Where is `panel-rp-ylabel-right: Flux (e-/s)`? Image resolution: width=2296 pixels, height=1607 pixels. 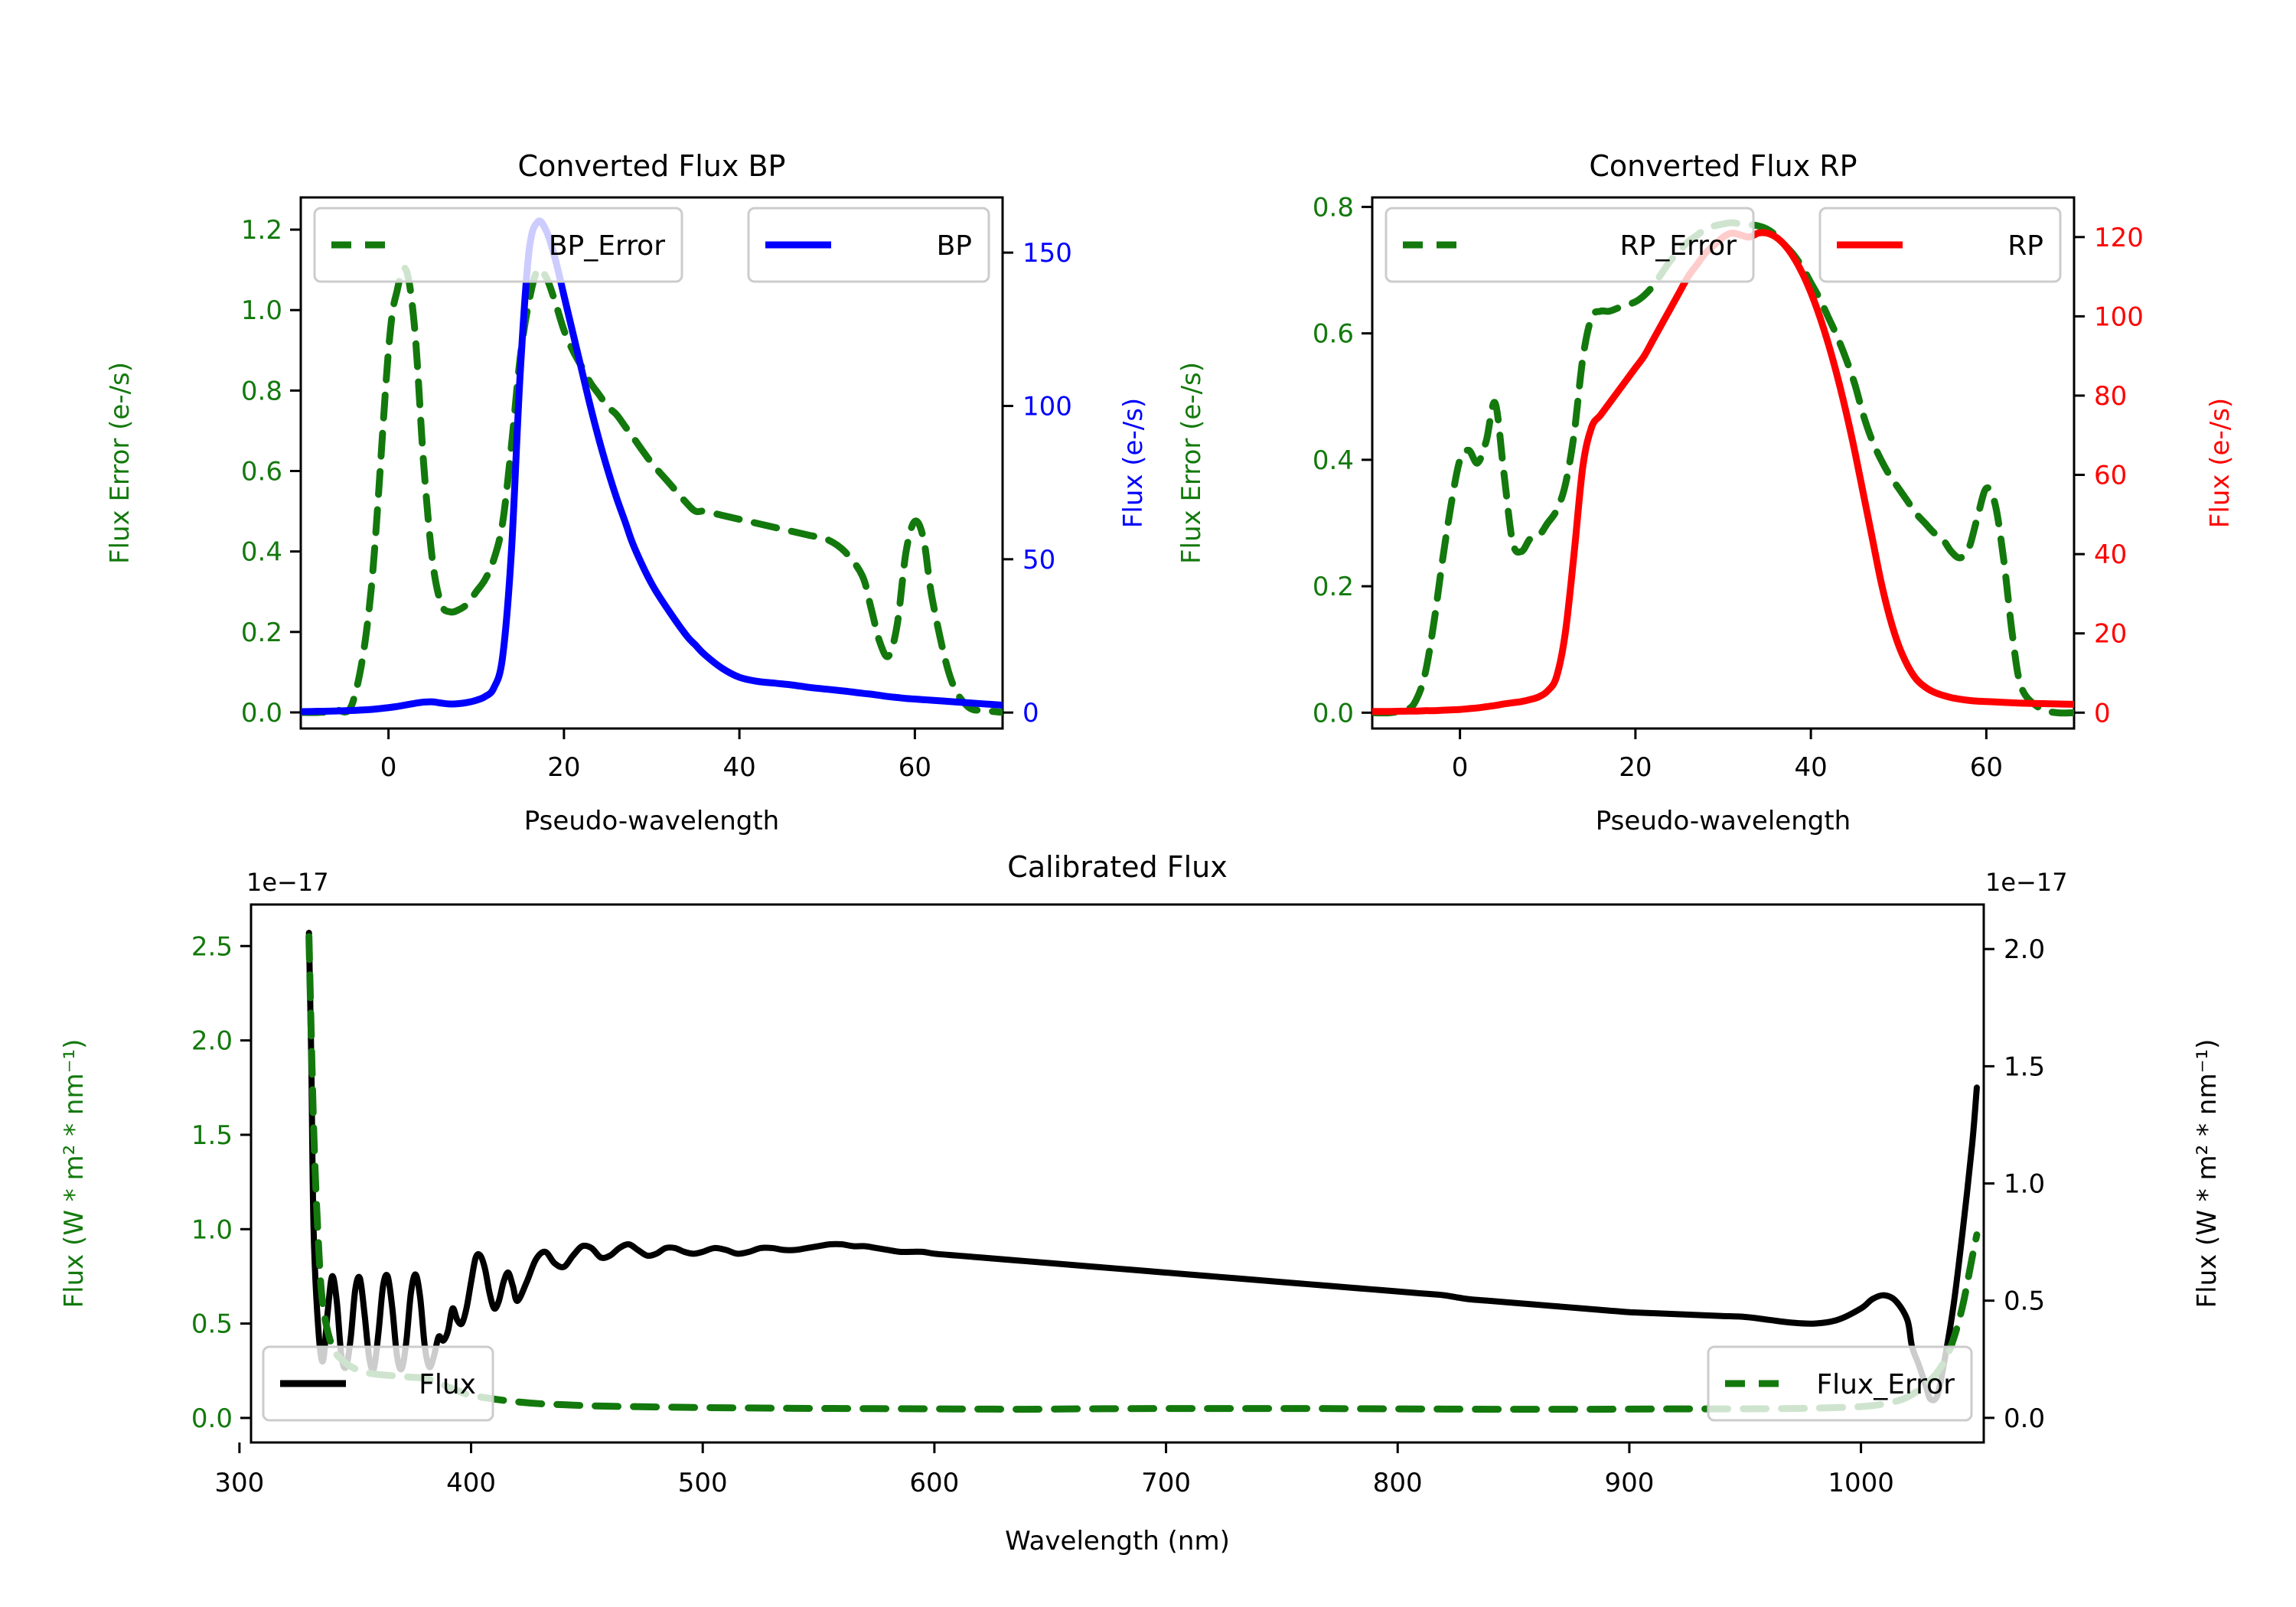 panel-rp-ylabel-right: Flux (e-/s) is located at coordinates (2220, 463).